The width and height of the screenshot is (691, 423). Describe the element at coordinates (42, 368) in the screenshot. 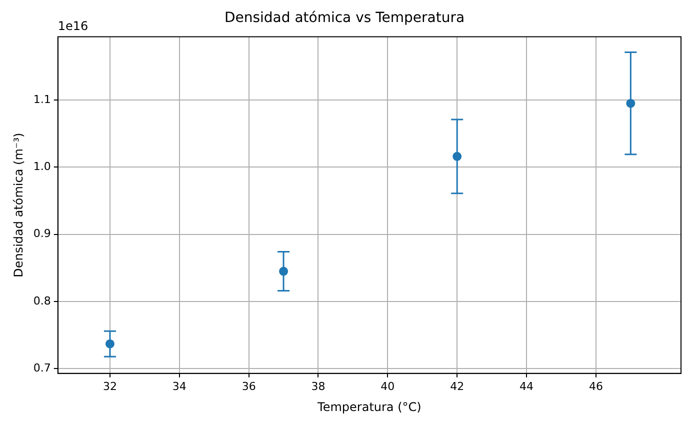

I see `y-tick-label: 0.7` at that location.